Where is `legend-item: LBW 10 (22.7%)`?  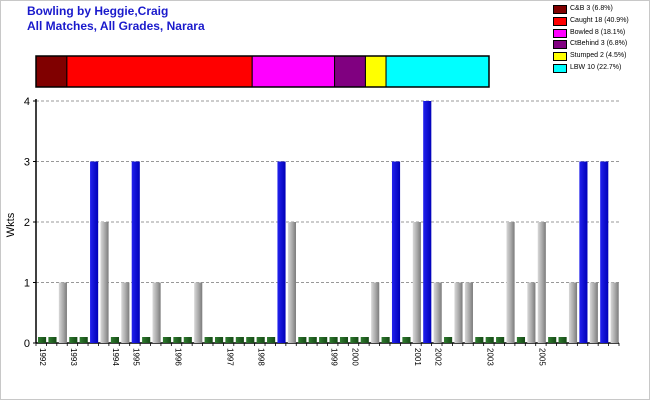
legend-item: LBW 10 (22.7%) is located at coordinates (600, 68).